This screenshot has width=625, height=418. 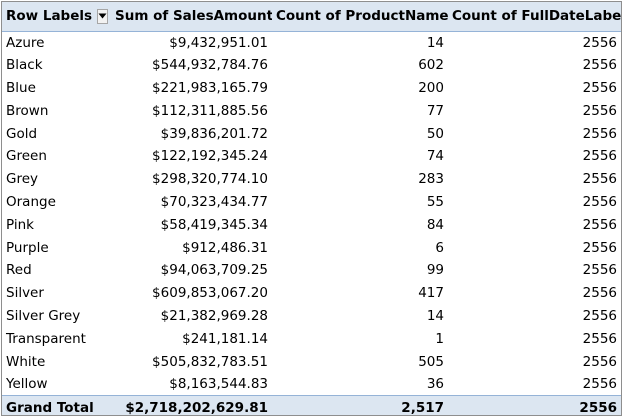 What do you see at coordinates (435, 384) in the screenshot?
I see `product-count-cell: 36` at bounding box center [435, 384].